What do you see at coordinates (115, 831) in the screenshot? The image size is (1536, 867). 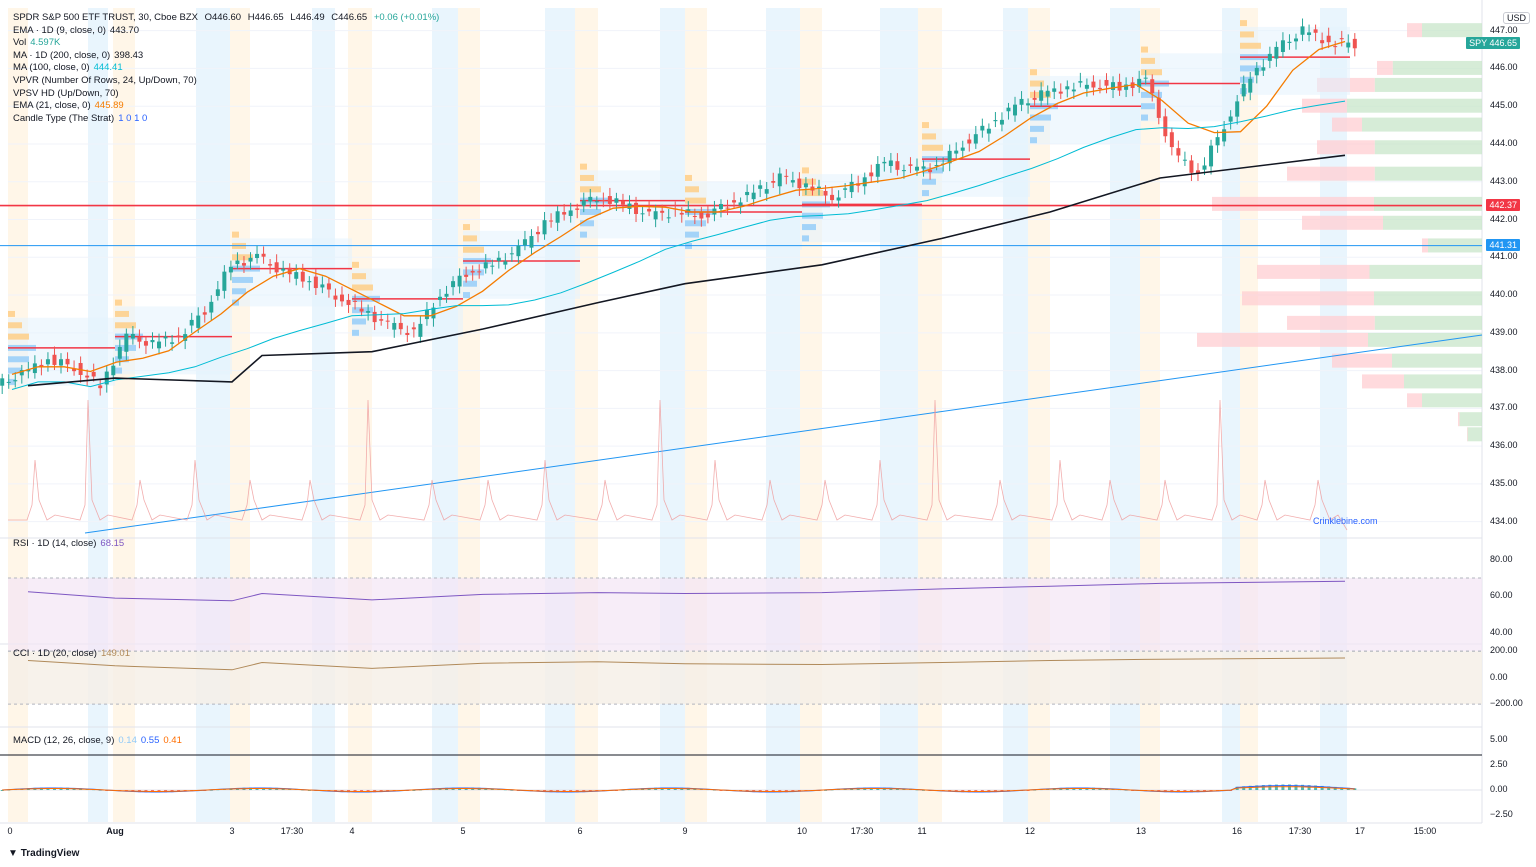 I see `time-tick-label: Aug` at bounding box center [115, 831].